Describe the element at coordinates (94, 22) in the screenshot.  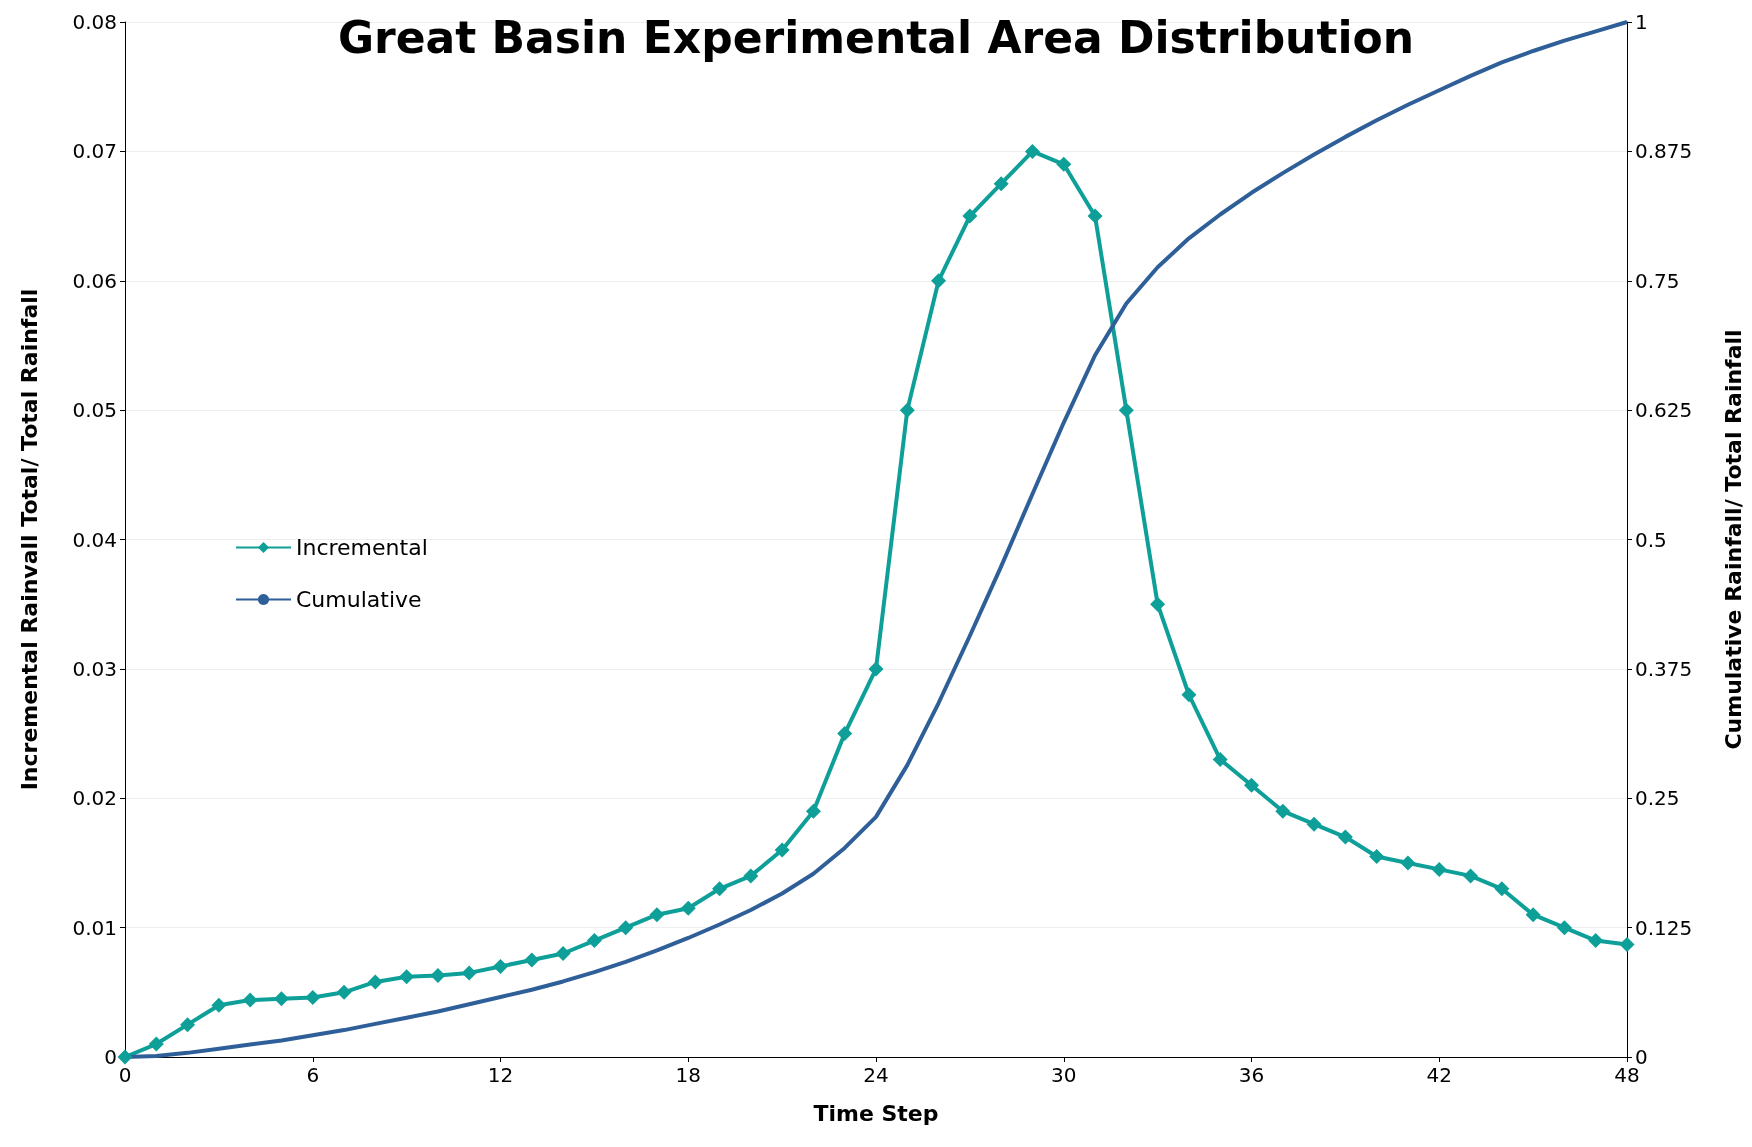
I see `y-tick-label: 0.08` at that location.